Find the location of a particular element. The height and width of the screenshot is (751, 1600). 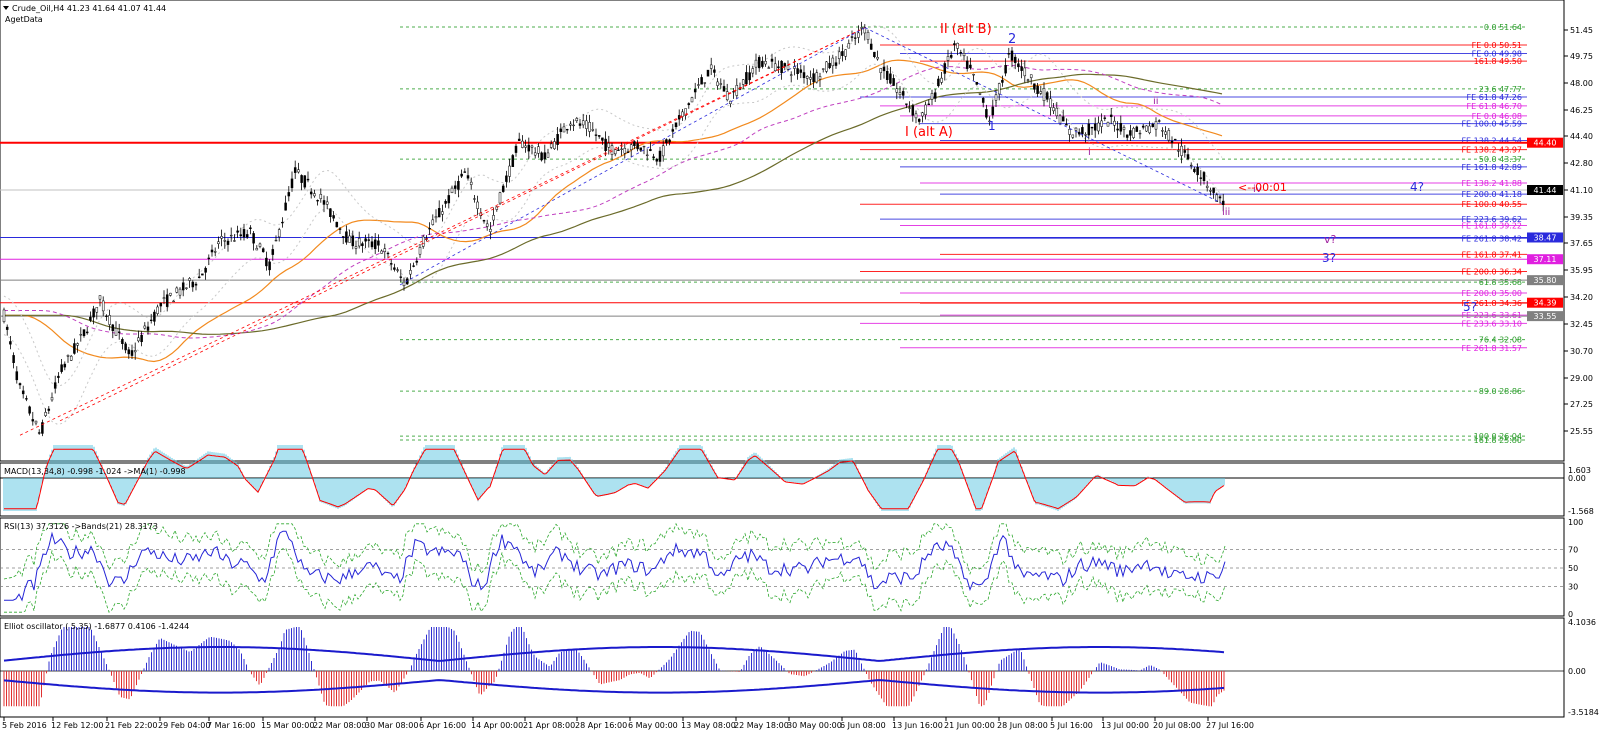

price-tick-label: 42.80 is located at coordinates (1581, 163).